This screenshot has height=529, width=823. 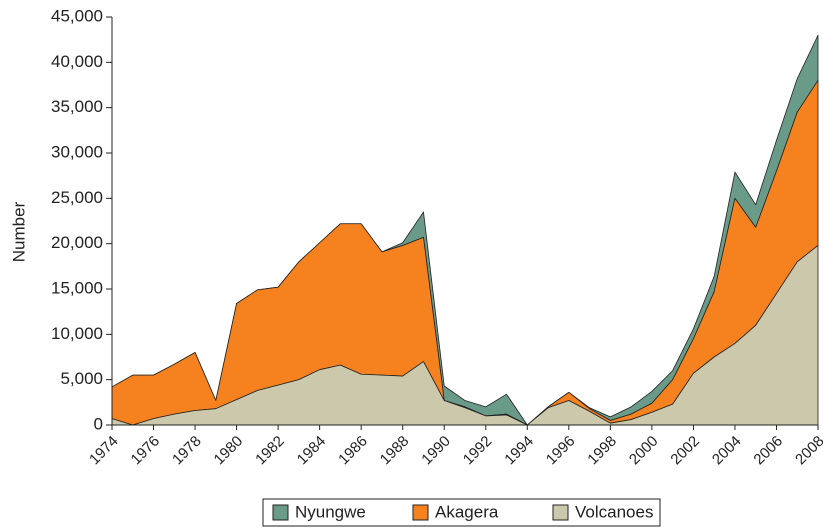 What do you see at coordinates (98, 423) in the screenshot?
I see `y-tick-label: 0` at bounding box center [98, 423].